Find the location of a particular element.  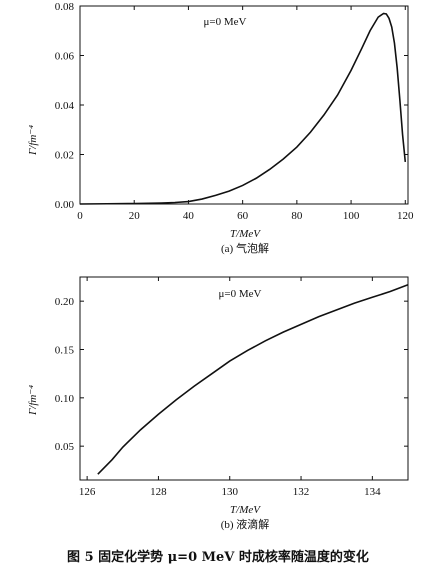

panel-b-x-tick-label: 130 is located at coordinates (229, 492).